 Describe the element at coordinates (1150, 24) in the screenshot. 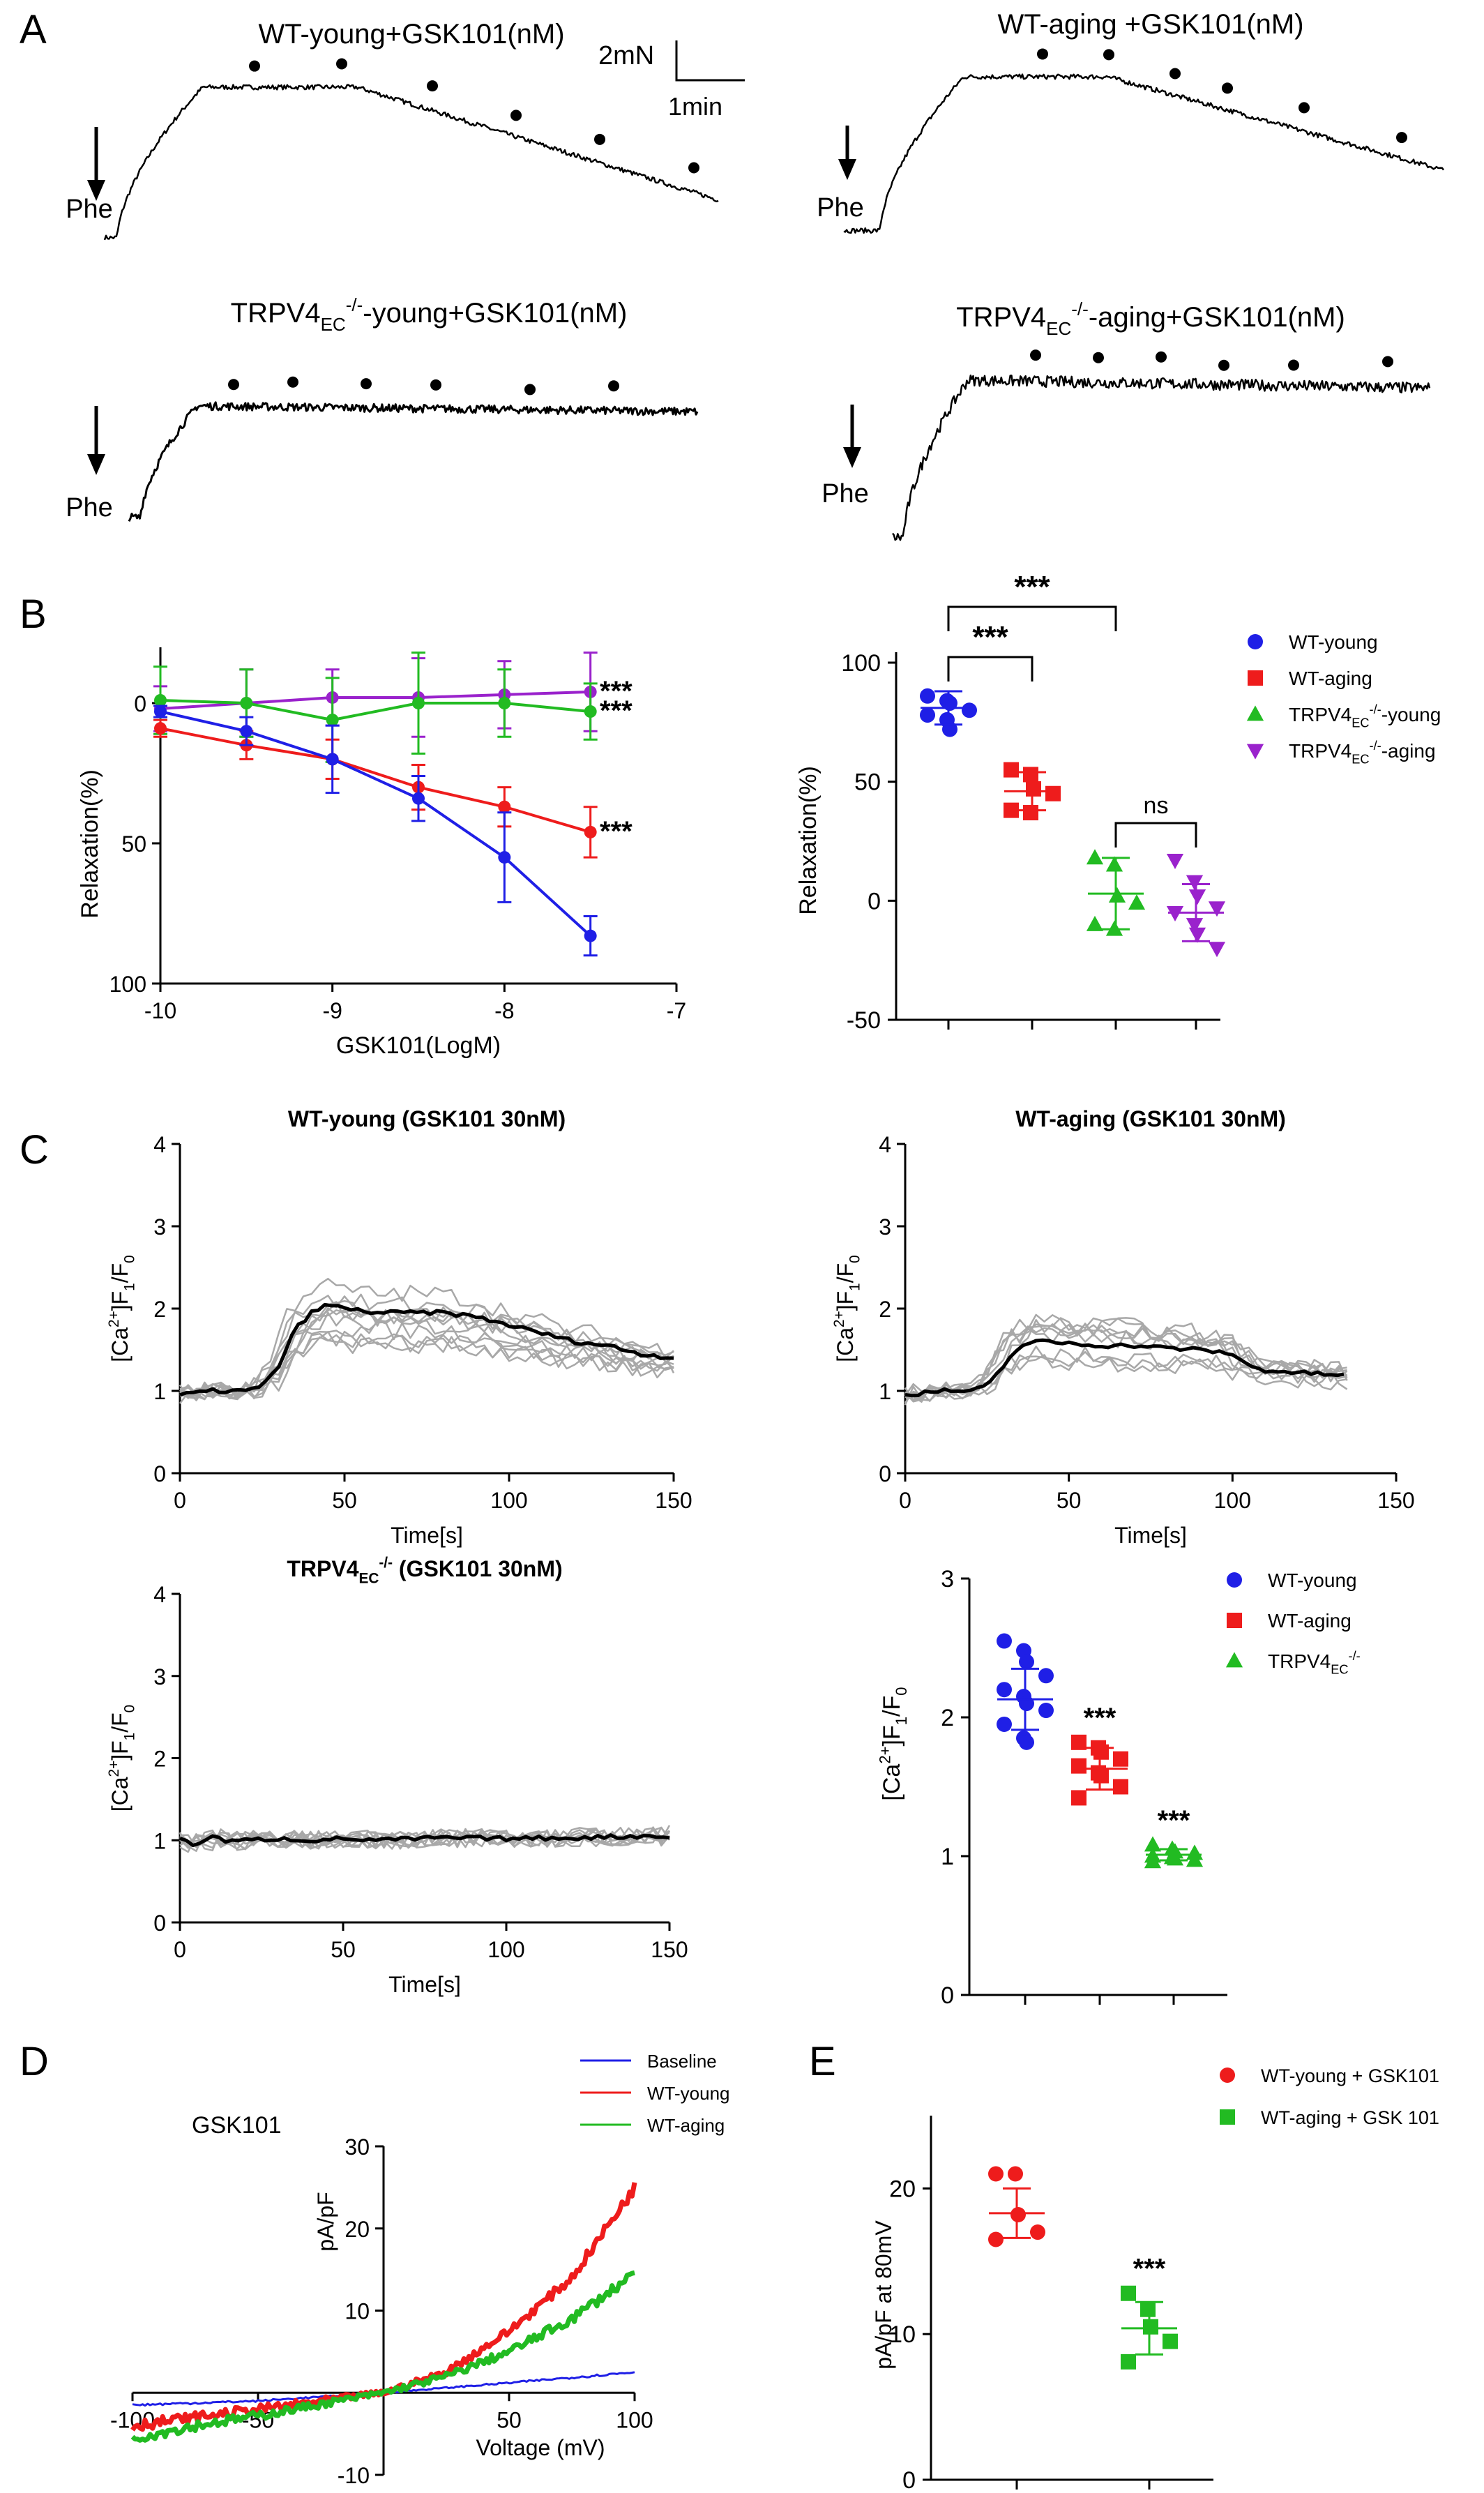

I see `text-run: WT-aging +GSK101(nM)` at that location.